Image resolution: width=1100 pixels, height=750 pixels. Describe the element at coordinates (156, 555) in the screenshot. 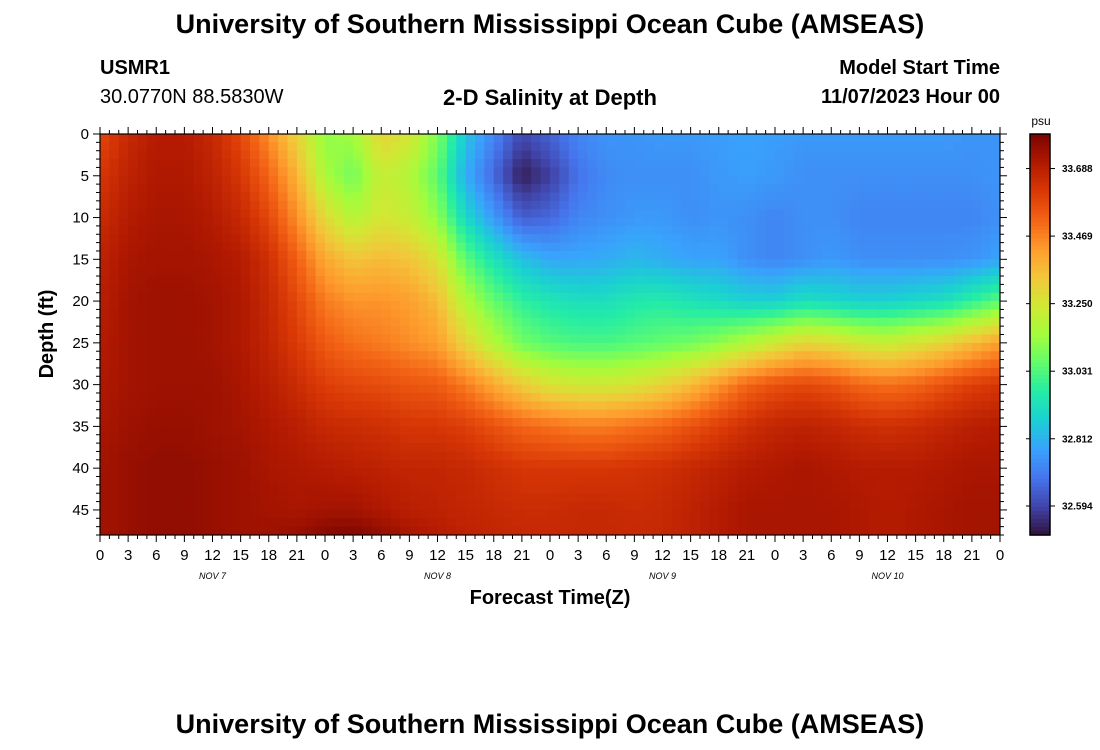

I see `x-tick-label: 6` at that location.